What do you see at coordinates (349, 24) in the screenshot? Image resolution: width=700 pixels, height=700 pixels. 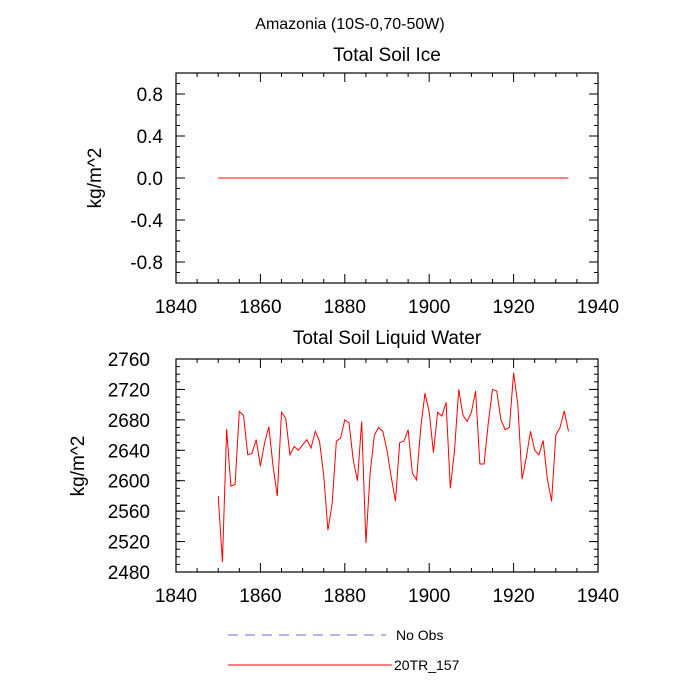 I see `figure-title: Amazonia (10S-0,70-50W)` at bounding box center [349, 24].